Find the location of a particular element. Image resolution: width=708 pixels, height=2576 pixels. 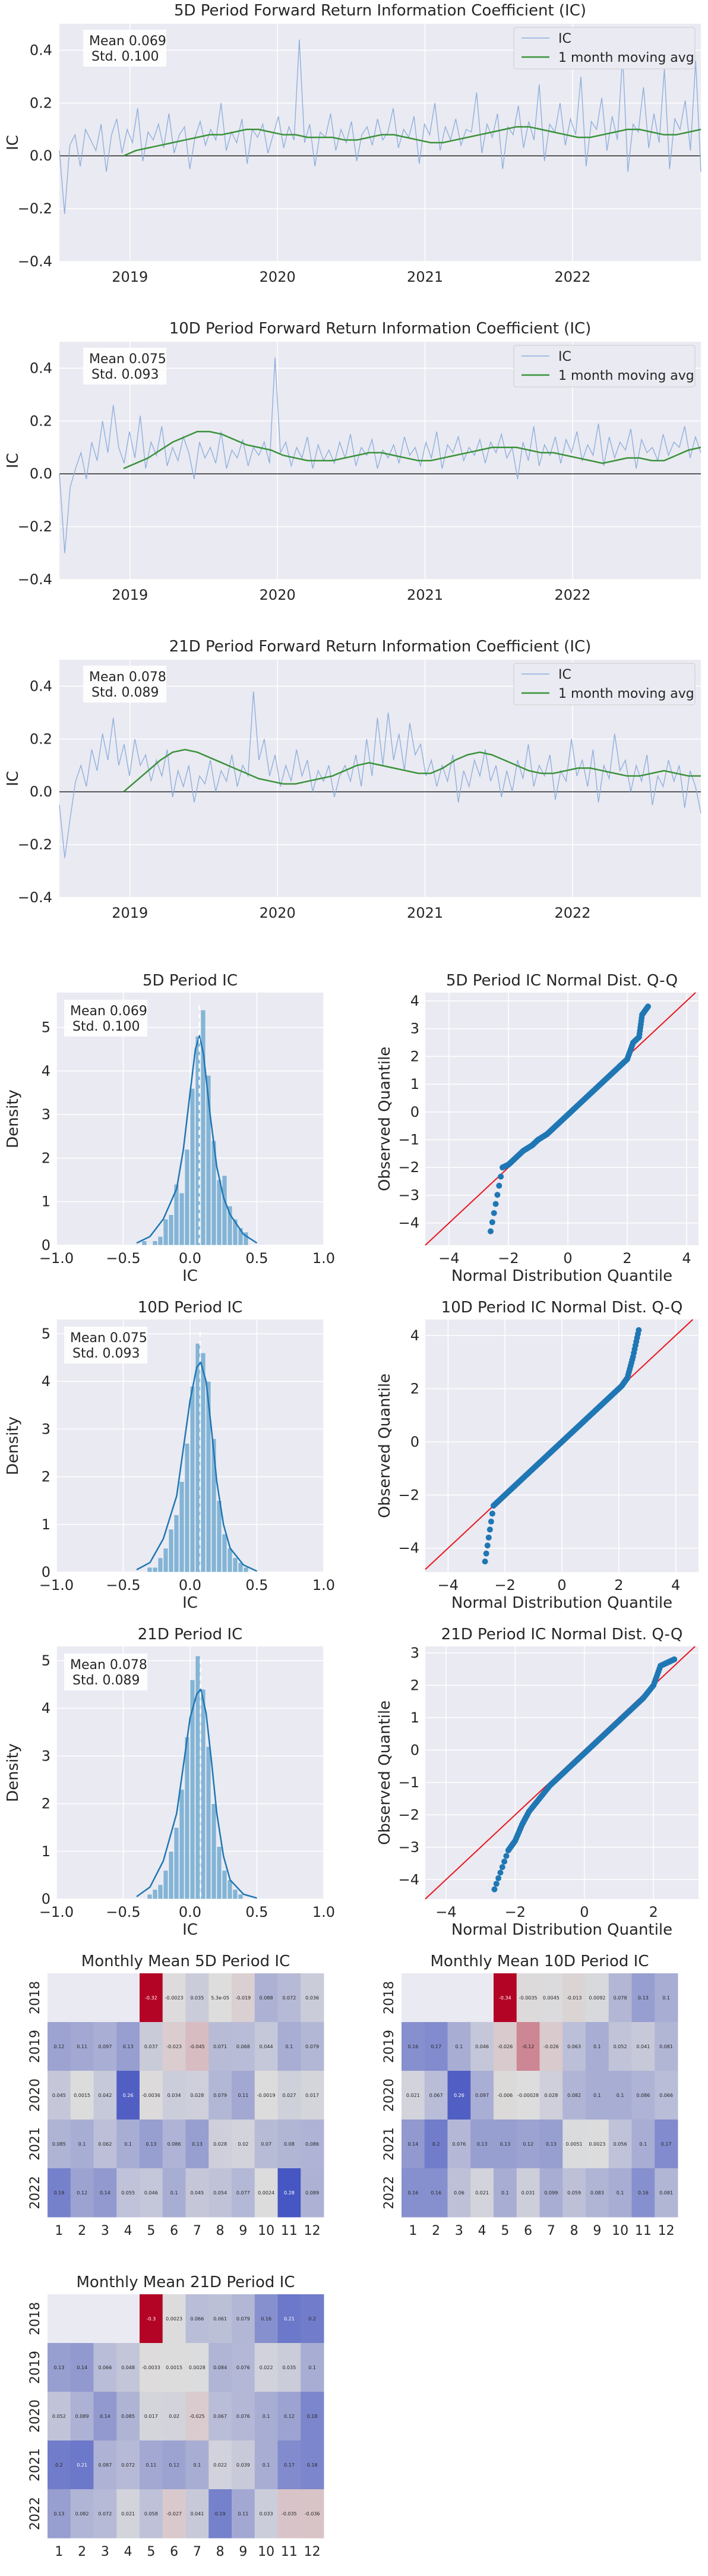

col-label: 11 is located at coordinates (289, 2551).